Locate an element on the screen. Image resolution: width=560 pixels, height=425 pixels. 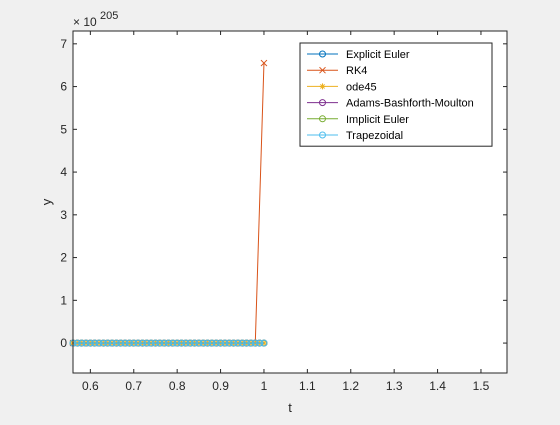
legend-label: RK4 is located at coordinates (356, 71).